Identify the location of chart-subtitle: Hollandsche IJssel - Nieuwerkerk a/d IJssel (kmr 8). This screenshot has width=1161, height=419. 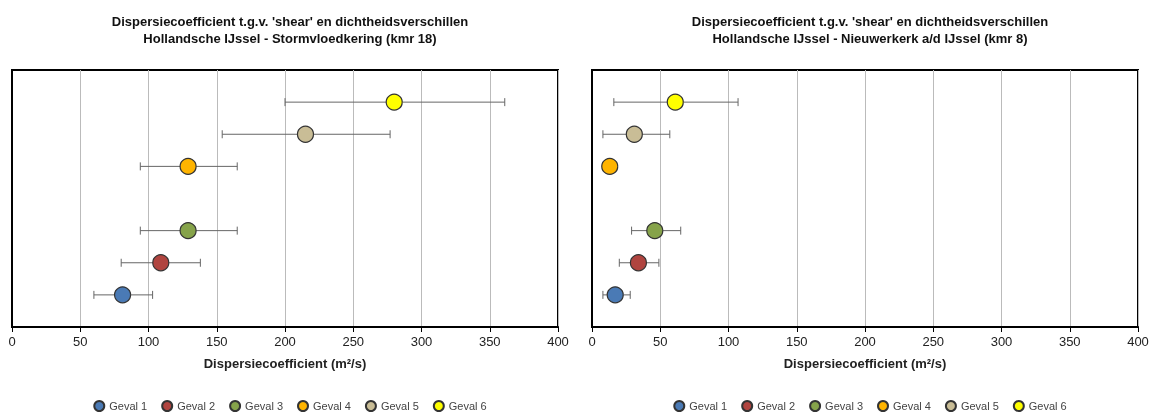
(870, 38).